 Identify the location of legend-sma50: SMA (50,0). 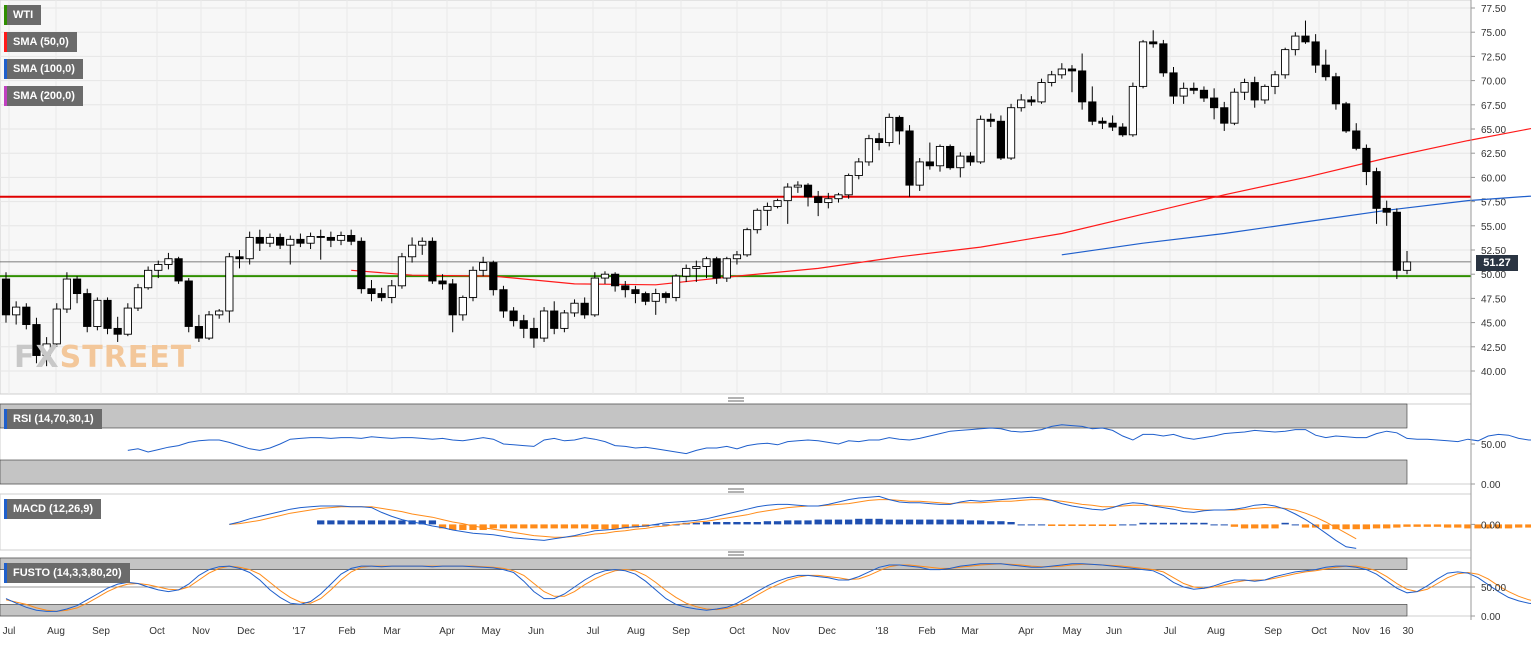
(40, 42).